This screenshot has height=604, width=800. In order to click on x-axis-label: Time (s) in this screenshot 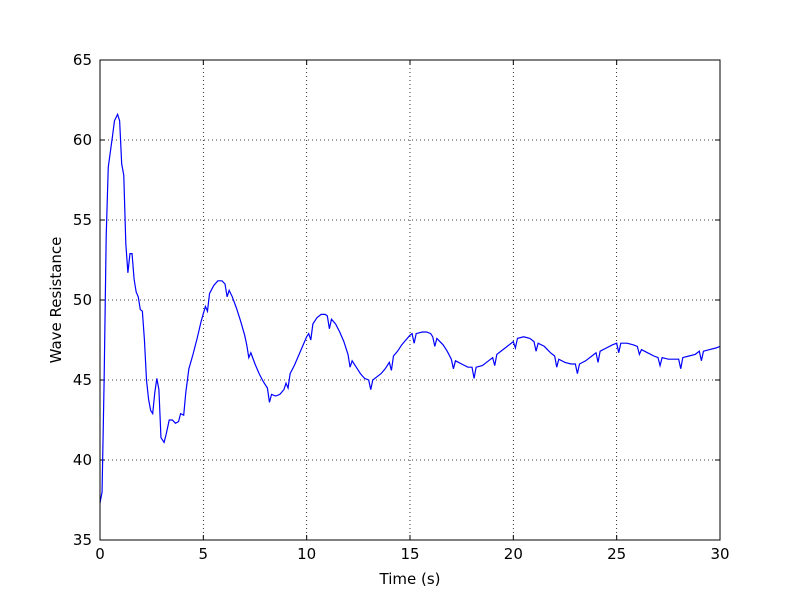, I will do `click(410, 579)`.